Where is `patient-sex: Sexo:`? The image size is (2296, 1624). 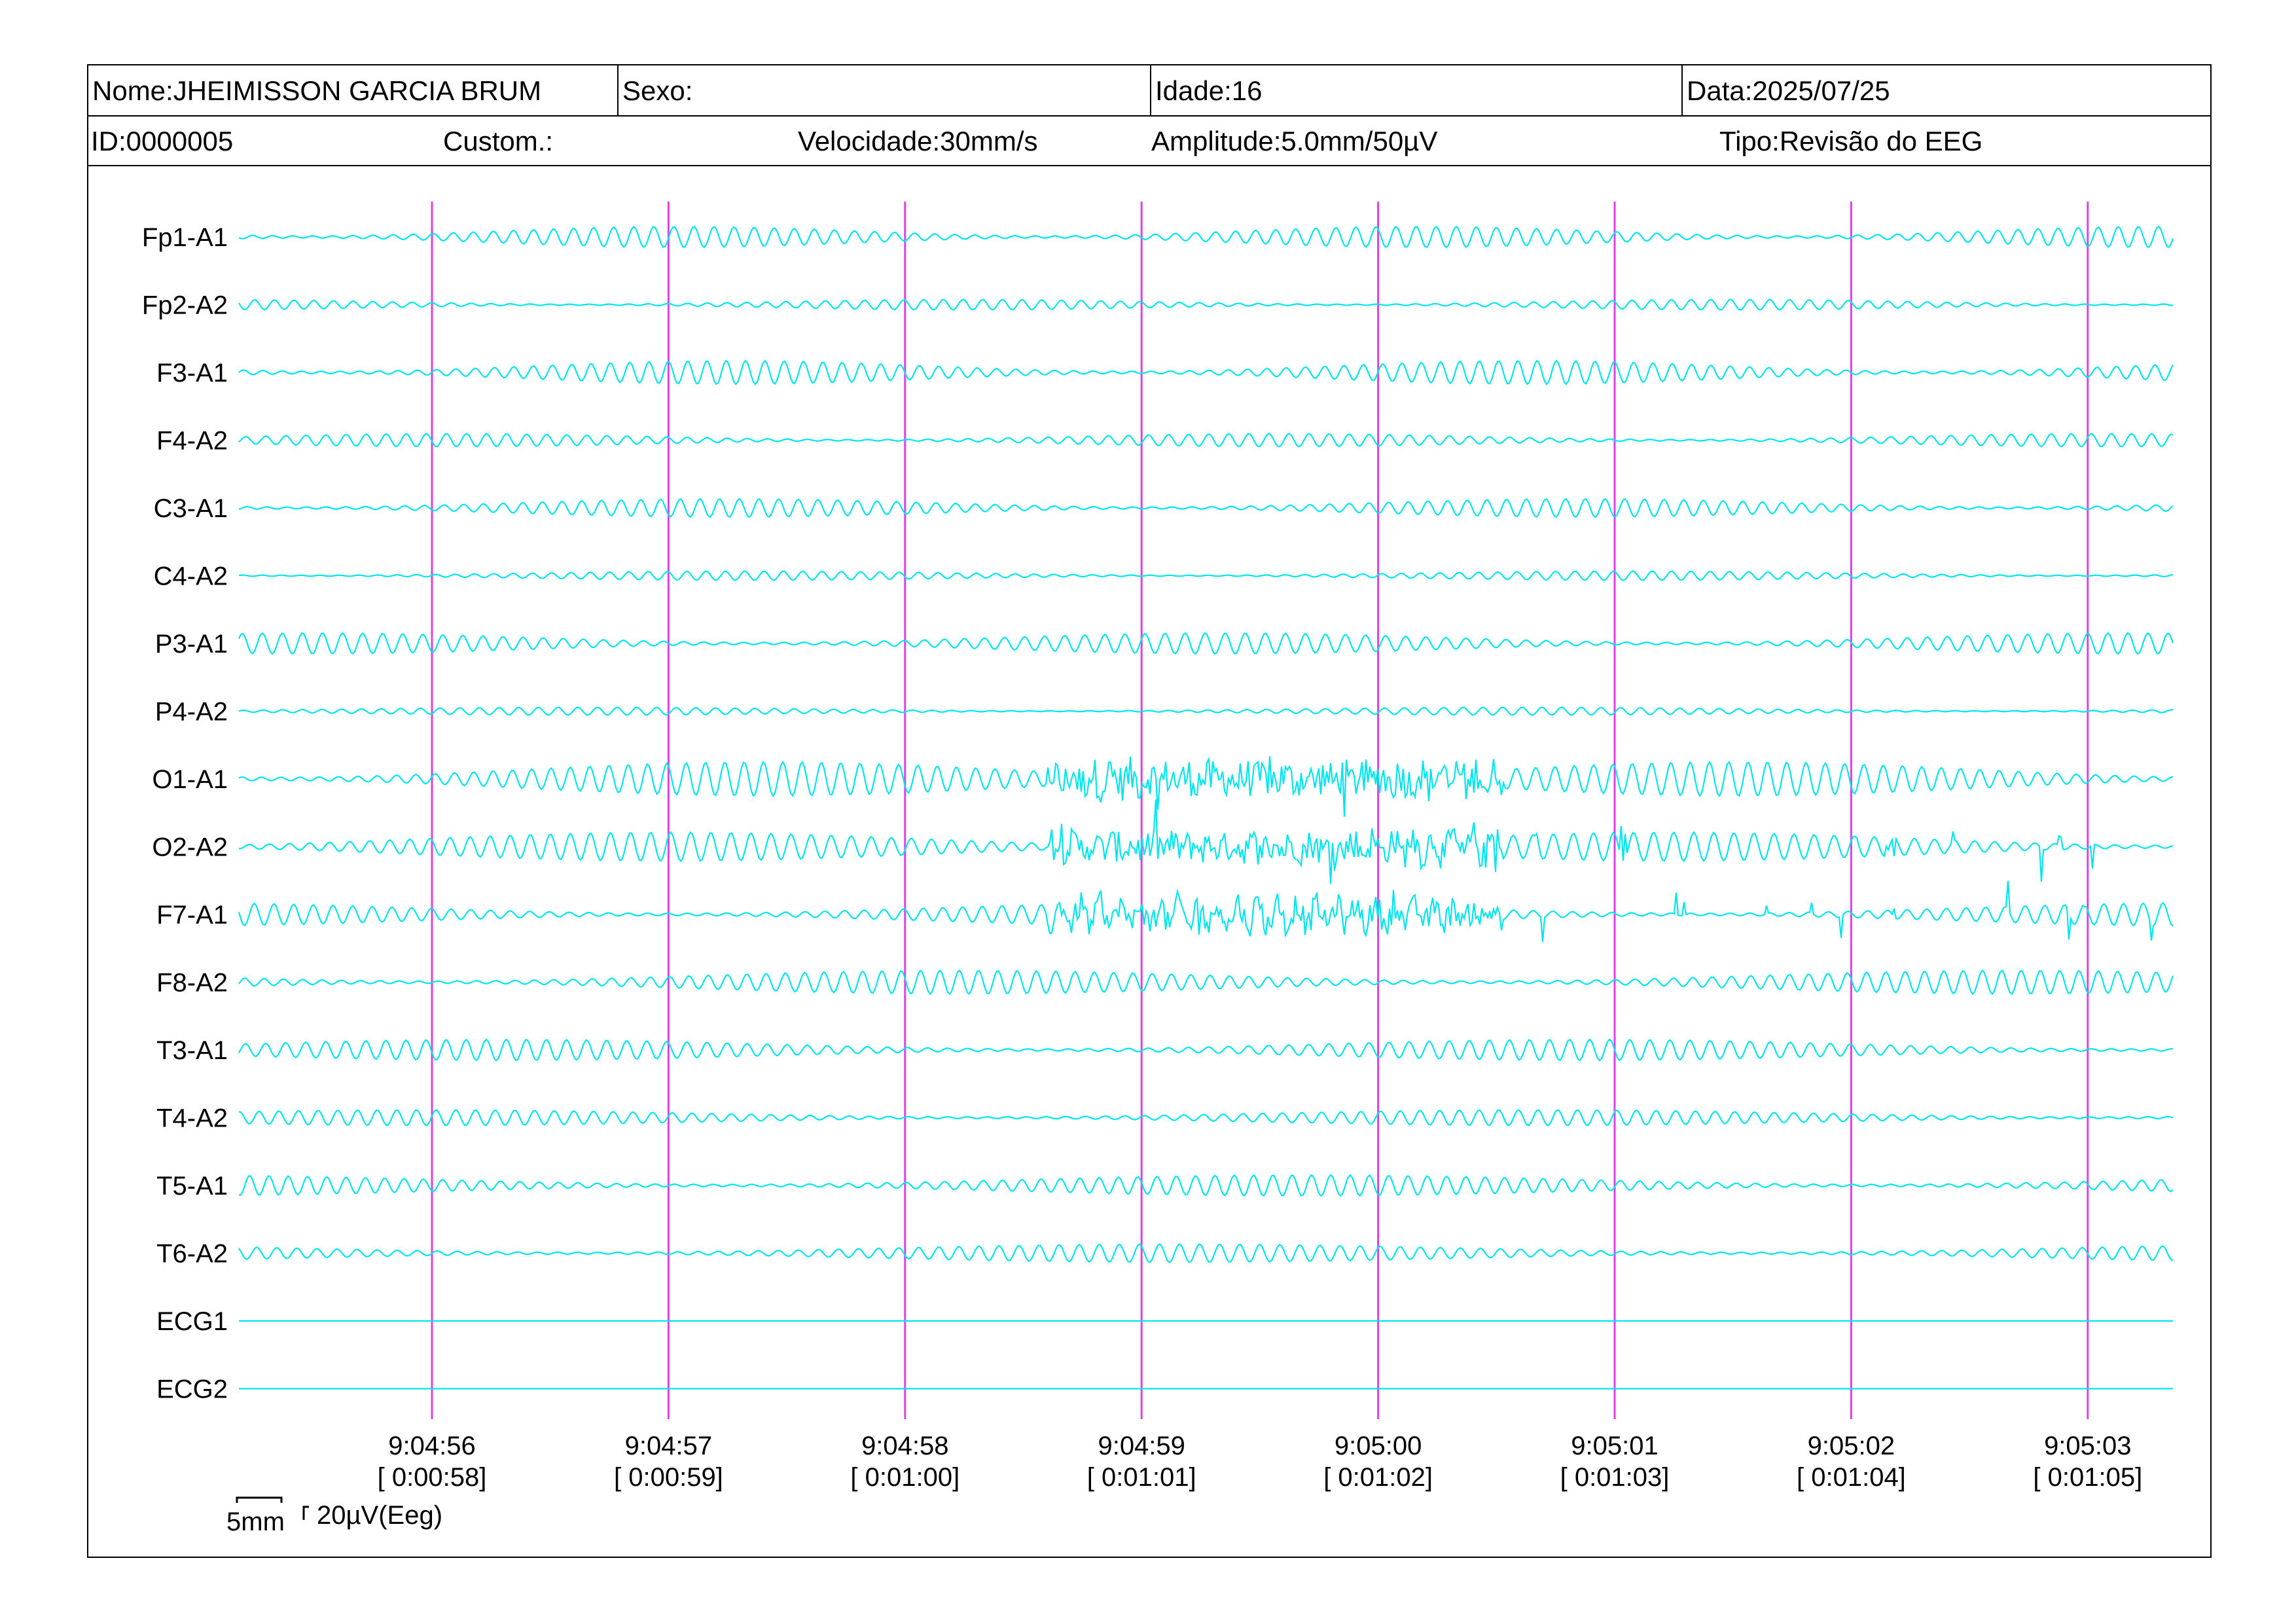 patient-sex: Sexo: is located at coordinates (883, 90).